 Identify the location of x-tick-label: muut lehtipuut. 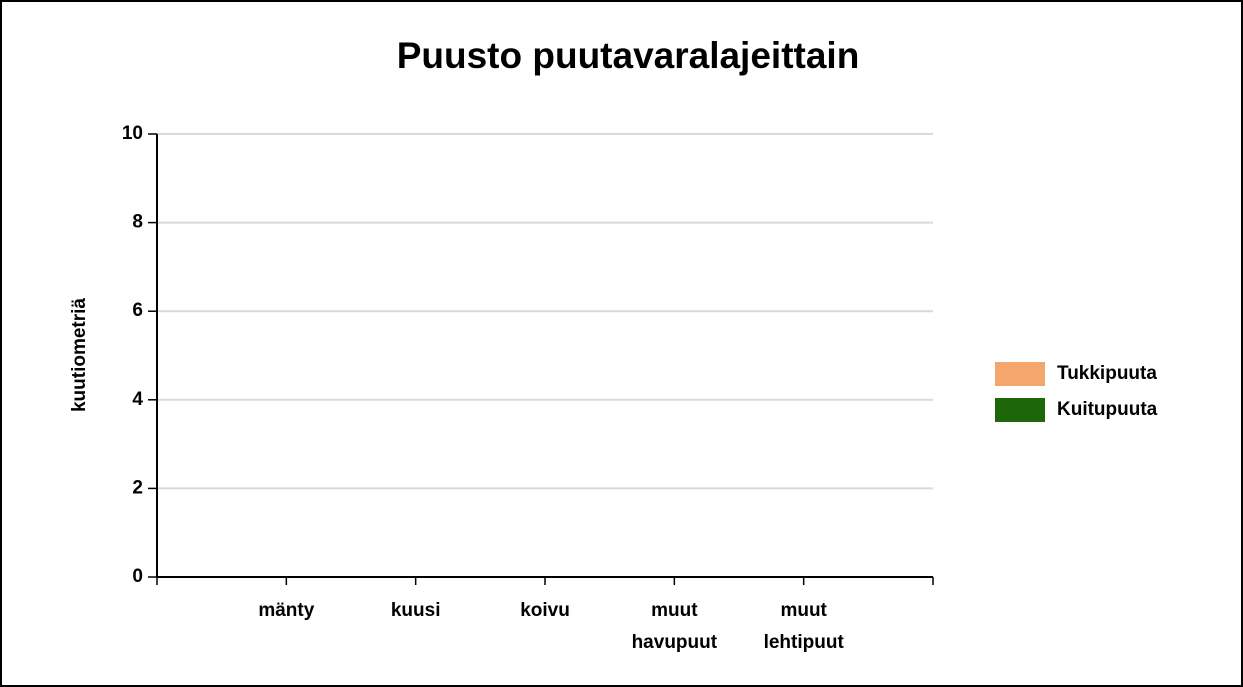
(804, 626).